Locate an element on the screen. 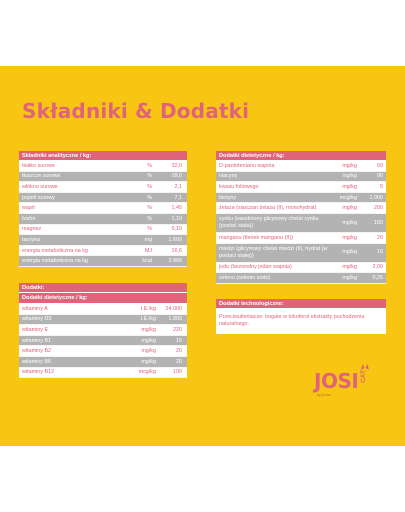 The width and height of the screenshot is (405, 512). row-value: 0,25 is located at coordinates (378, 277).